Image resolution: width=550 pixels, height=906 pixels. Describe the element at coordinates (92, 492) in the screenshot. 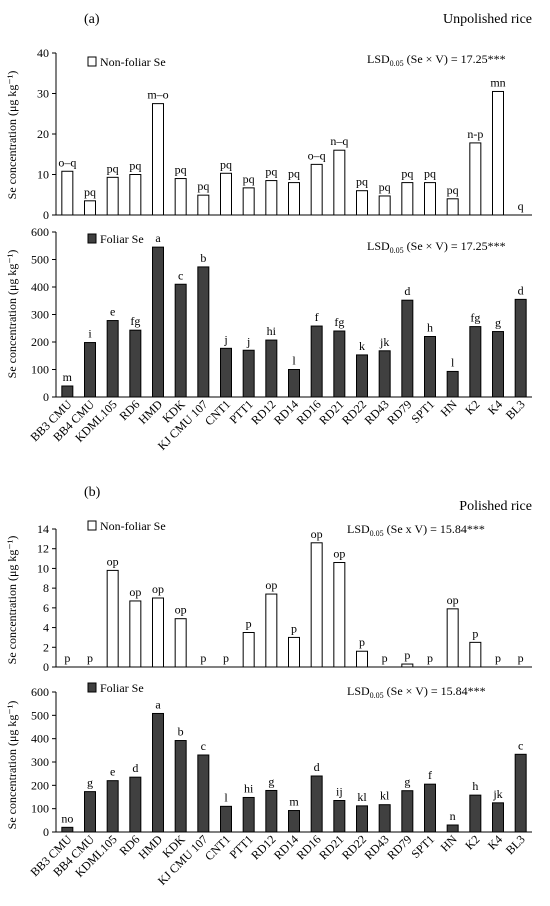

I see `panel-label: (b)` at that location.